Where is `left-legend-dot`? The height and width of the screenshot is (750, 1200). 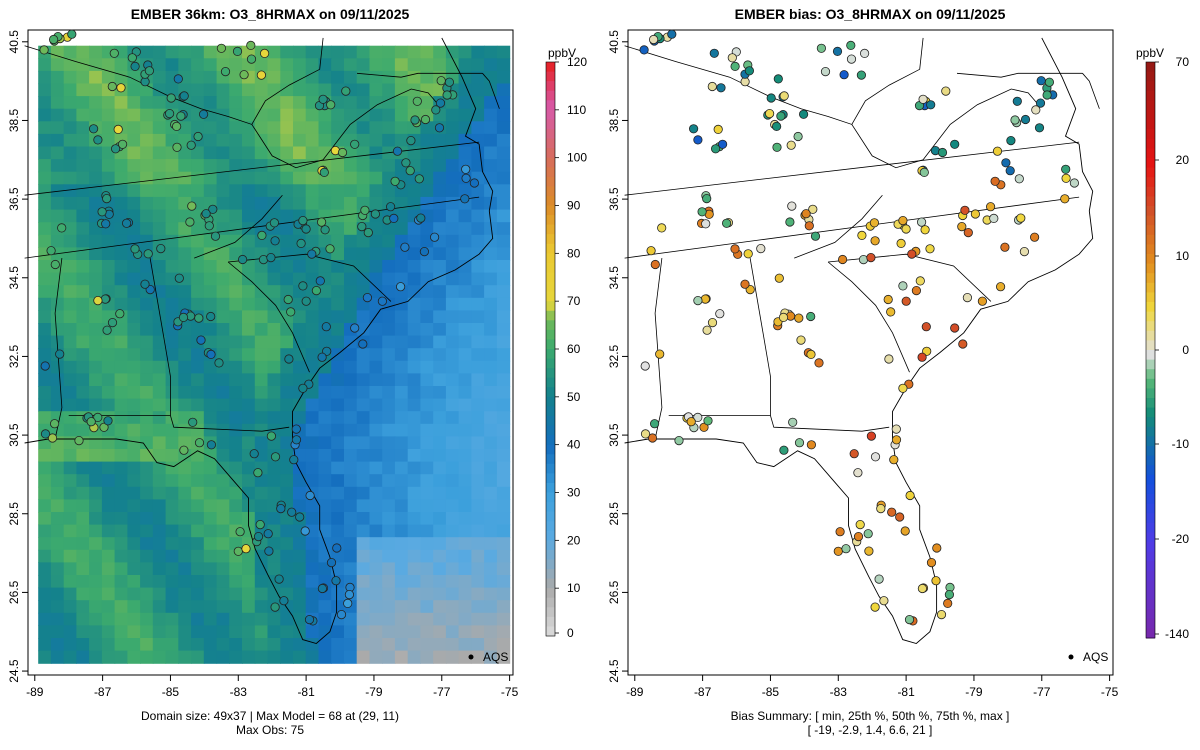 left-legend-dot is located at coordinates (471, 657).